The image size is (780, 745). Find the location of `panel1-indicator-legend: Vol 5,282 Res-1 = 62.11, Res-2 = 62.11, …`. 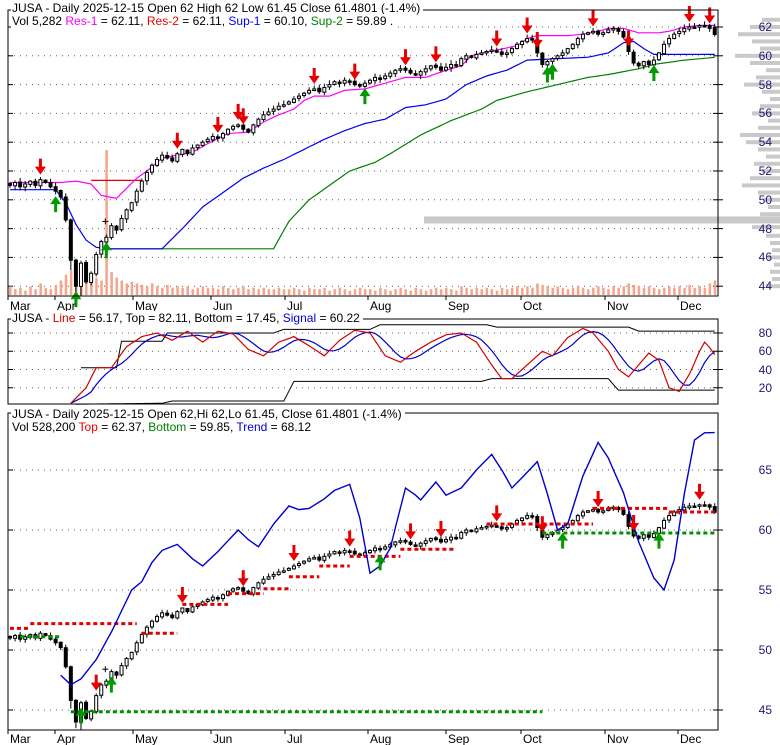

panel1-indicator-legend: Vol 5,282 Res-1 = 62.11, Res-2 = 62.11, … is located at coordinates (204, 21).